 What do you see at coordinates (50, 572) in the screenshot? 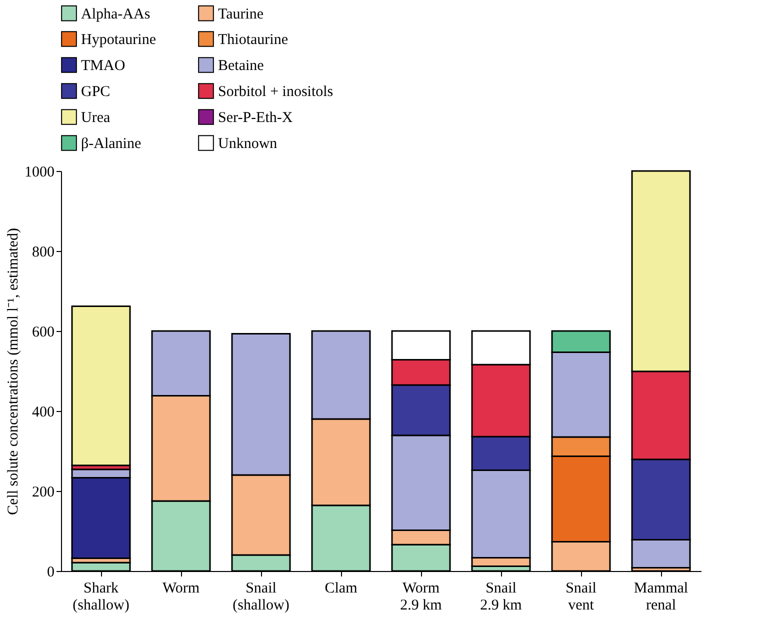
I see `y-tick-label: 0` at bounding box center [50, 572].